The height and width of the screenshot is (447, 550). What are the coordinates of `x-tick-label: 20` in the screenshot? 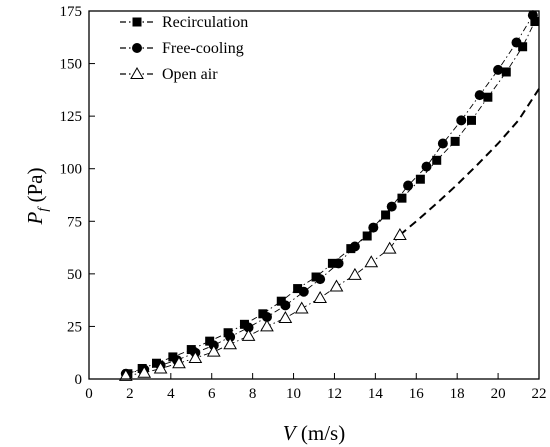 It's located at (498, 394).